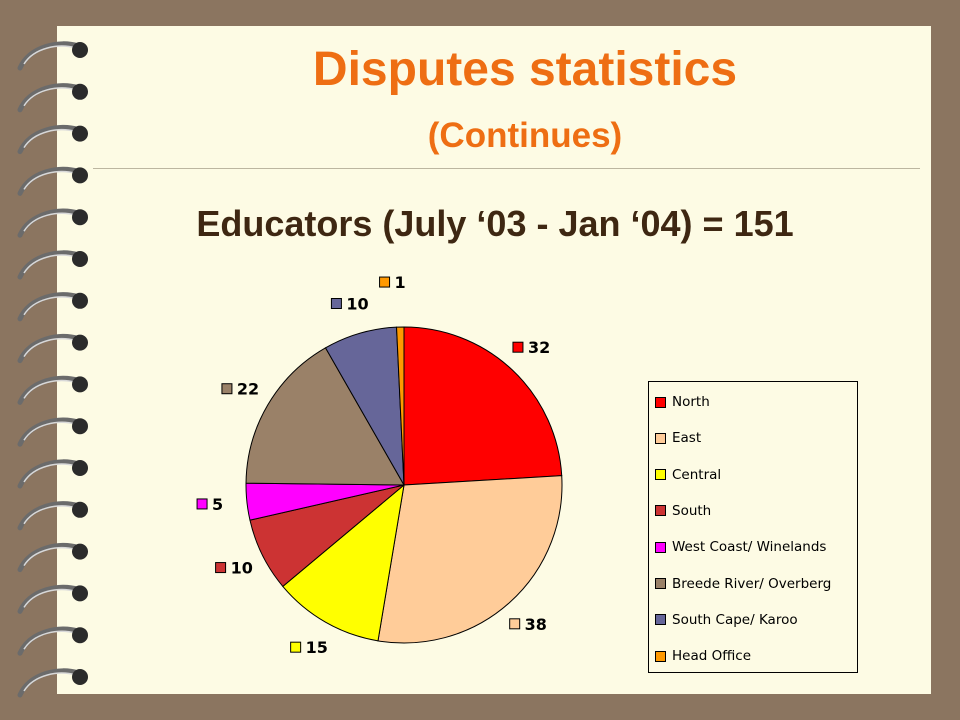  I want to click on pie-slice-breede-river-overberg, so click(325, 416).